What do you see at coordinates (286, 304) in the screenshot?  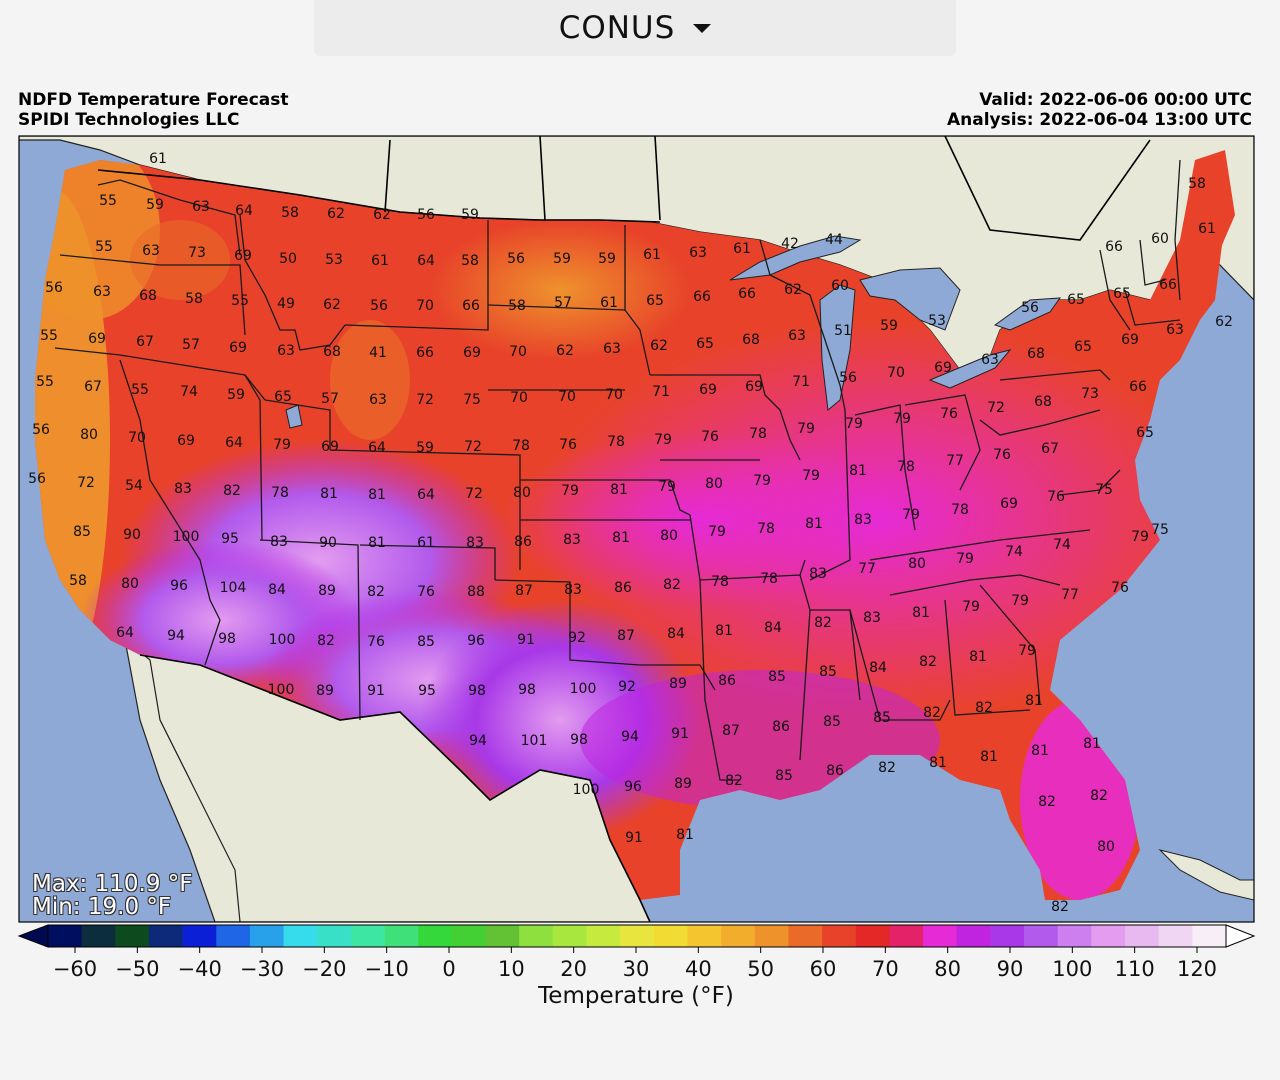 I see `temperature-label: 49` at bounding box center [286, 304].